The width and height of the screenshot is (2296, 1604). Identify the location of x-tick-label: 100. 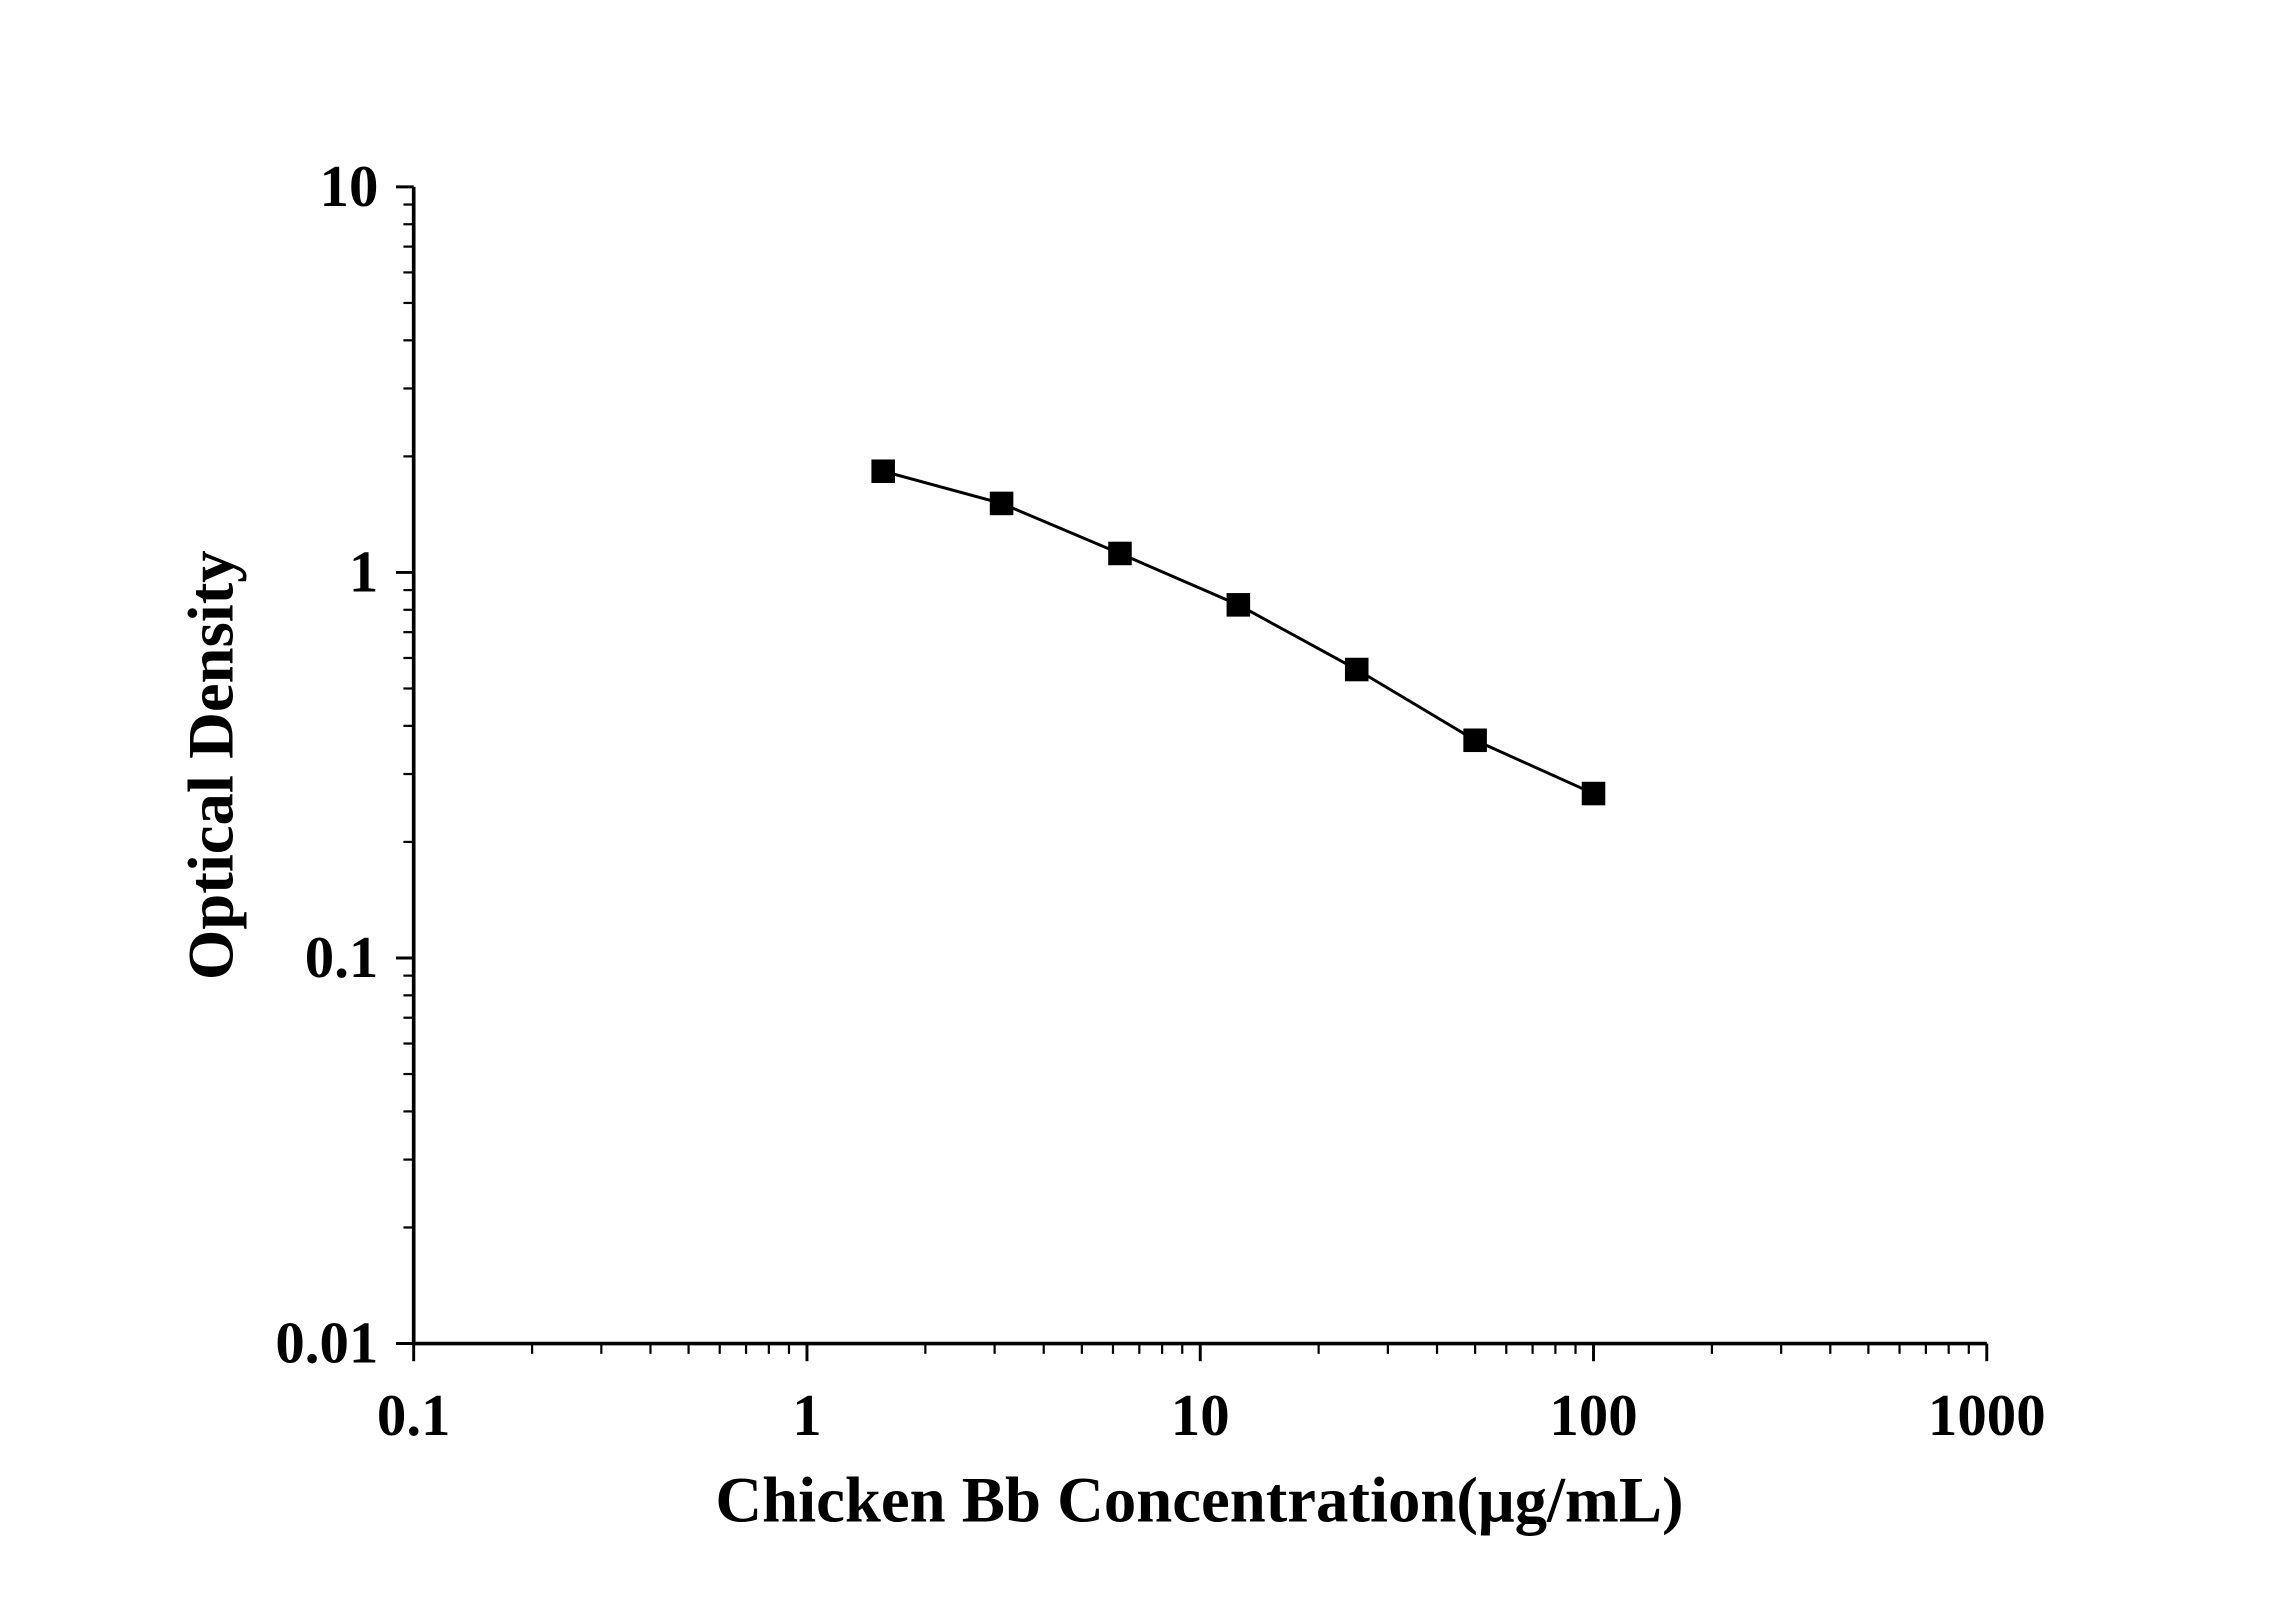
(1593, 1415).